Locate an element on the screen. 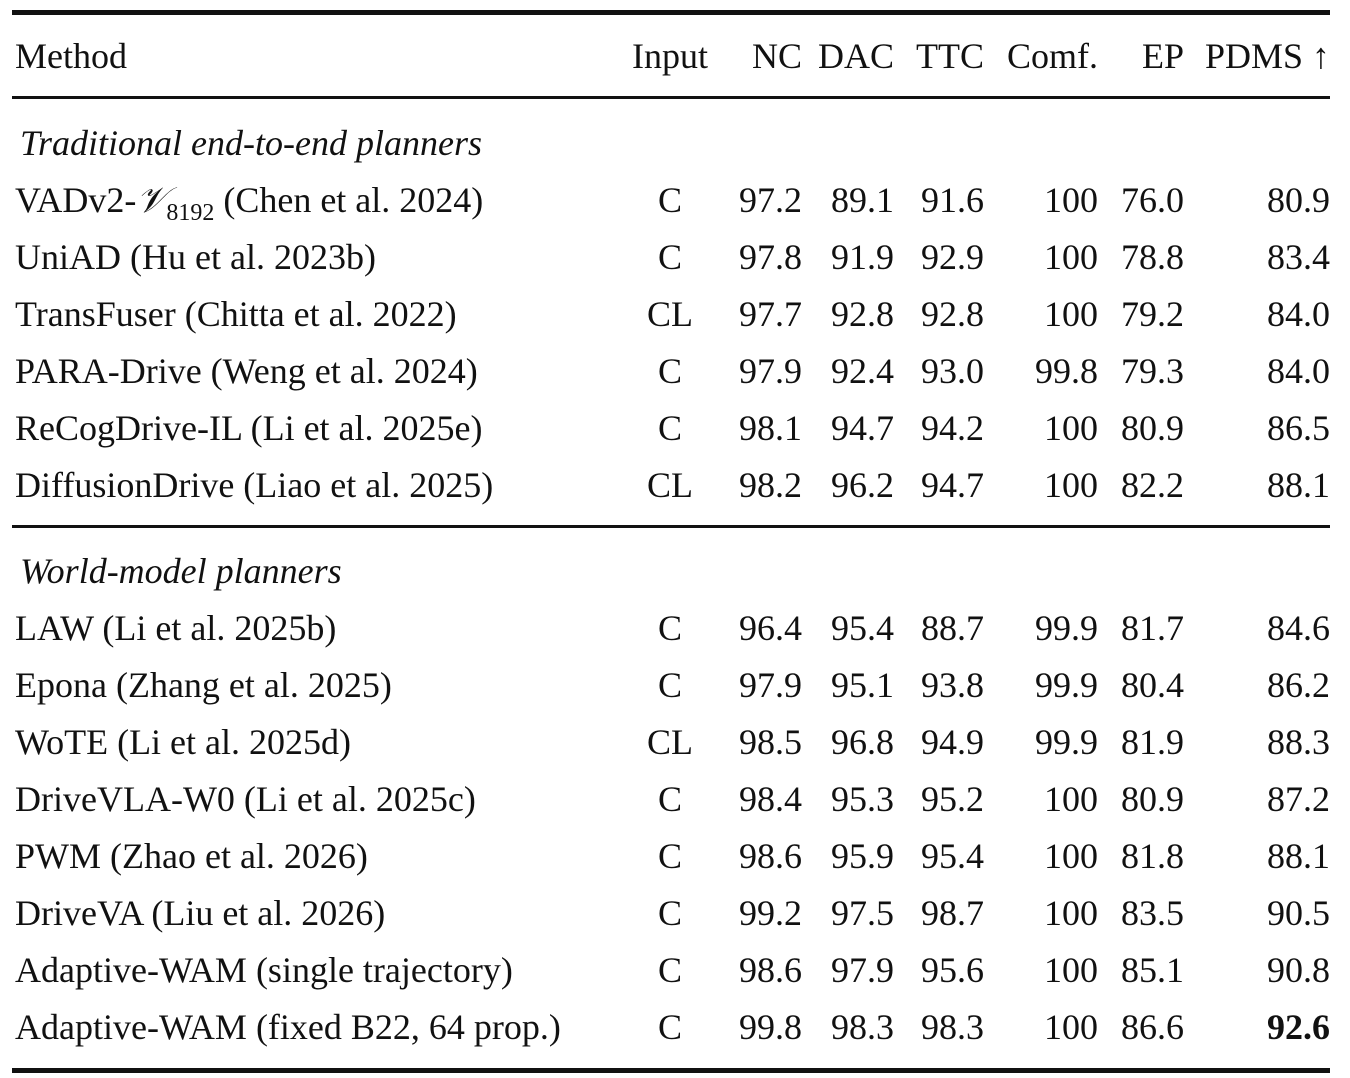 This screenshot has height=1078, width=1350. dac-cell: 96.2 is located at coordinates (862, 485).